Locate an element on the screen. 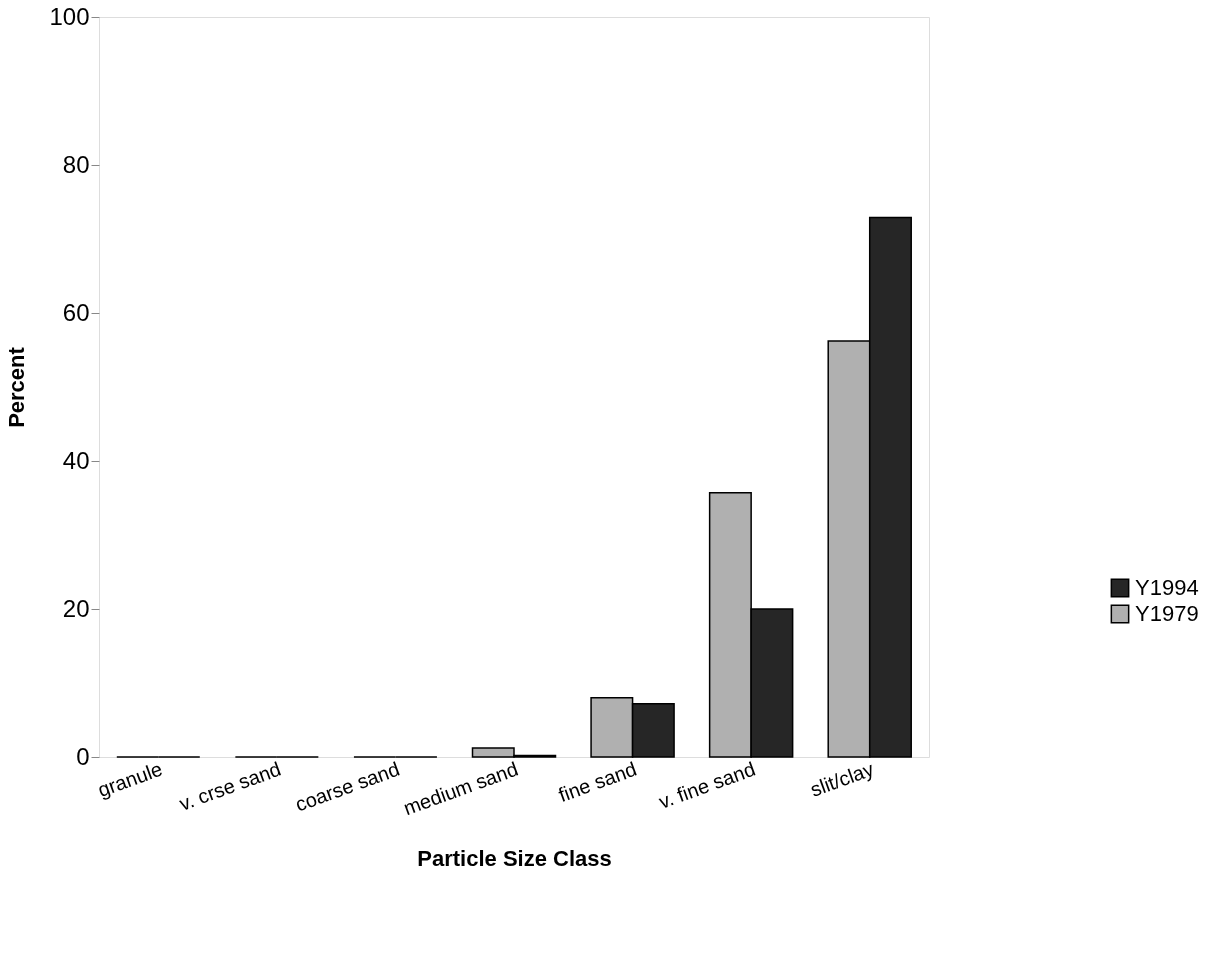  y-tick-label: 80 is located at coordinates (76, 164).